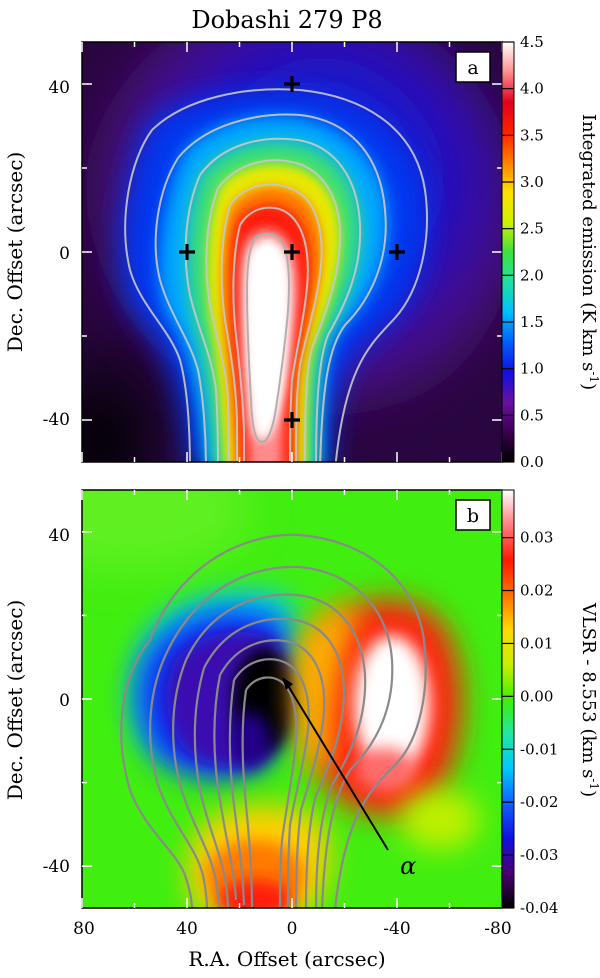 This screenshot has height=978, width=600. What do you see at coordinates (396, 929) in the screenshot?
I see `panel-b-xtick-label-3: -40` at bounding box center [396, 929].